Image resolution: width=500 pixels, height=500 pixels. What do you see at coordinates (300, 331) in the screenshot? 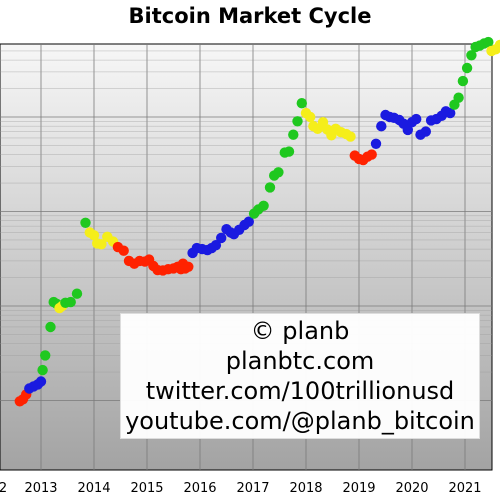
I see `watermark-copyright: © planb` at bounding box center [300, 331].